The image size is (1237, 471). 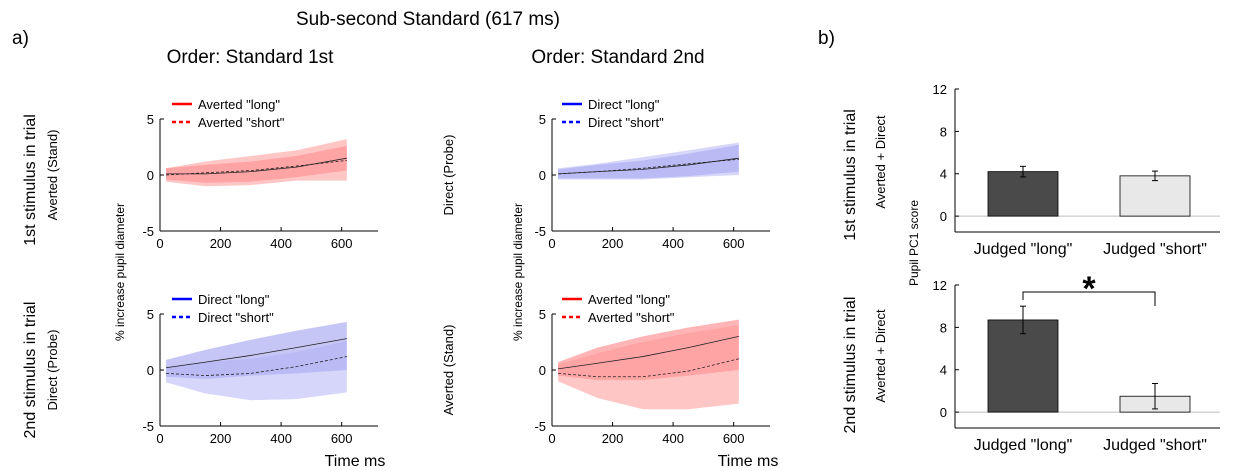 I want to click on significance-bracket, so click(x=1089, y=298).